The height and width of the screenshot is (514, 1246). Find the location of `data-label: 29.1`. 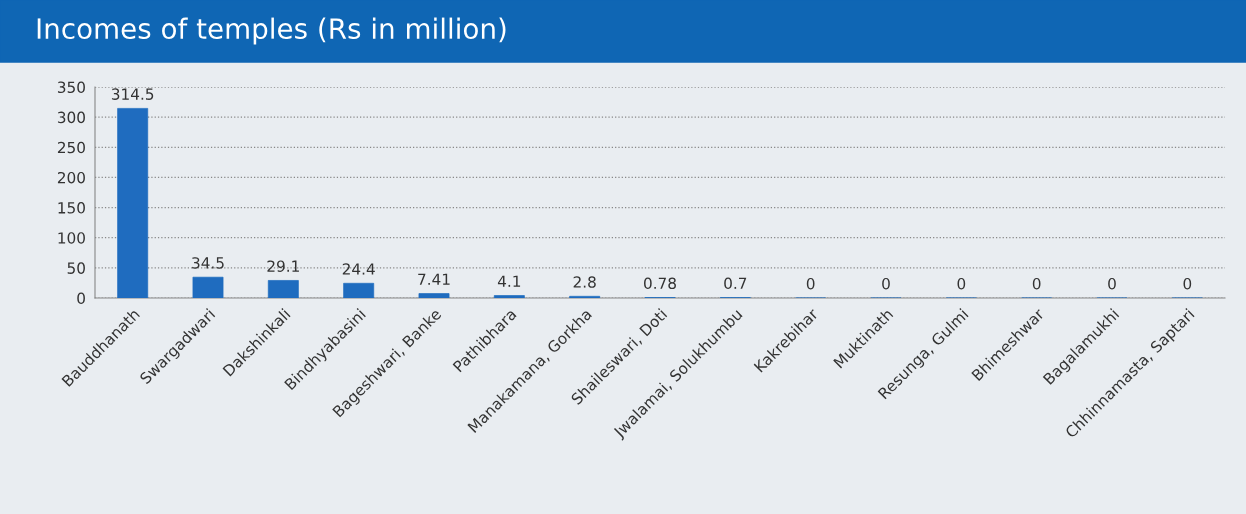

data-label: 29.1 is located at coordinates (283, 266).